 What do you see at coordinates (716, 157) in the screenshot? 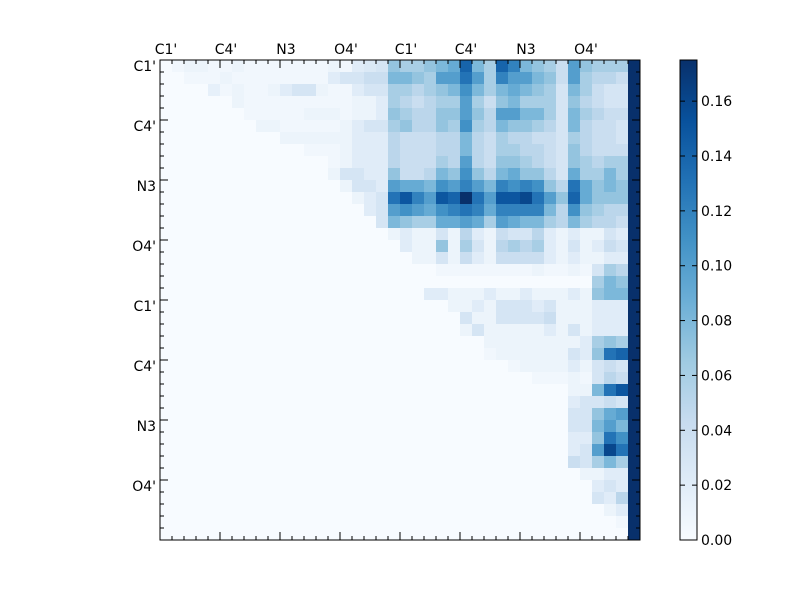
I see `colorbar-tick-label: 0.14` at bounding box center [716, 157].